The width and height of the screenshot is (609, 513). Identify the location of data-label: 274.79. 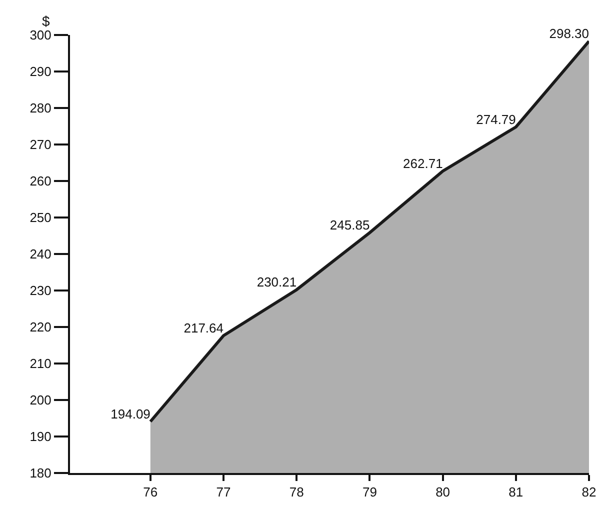
(496, 119).